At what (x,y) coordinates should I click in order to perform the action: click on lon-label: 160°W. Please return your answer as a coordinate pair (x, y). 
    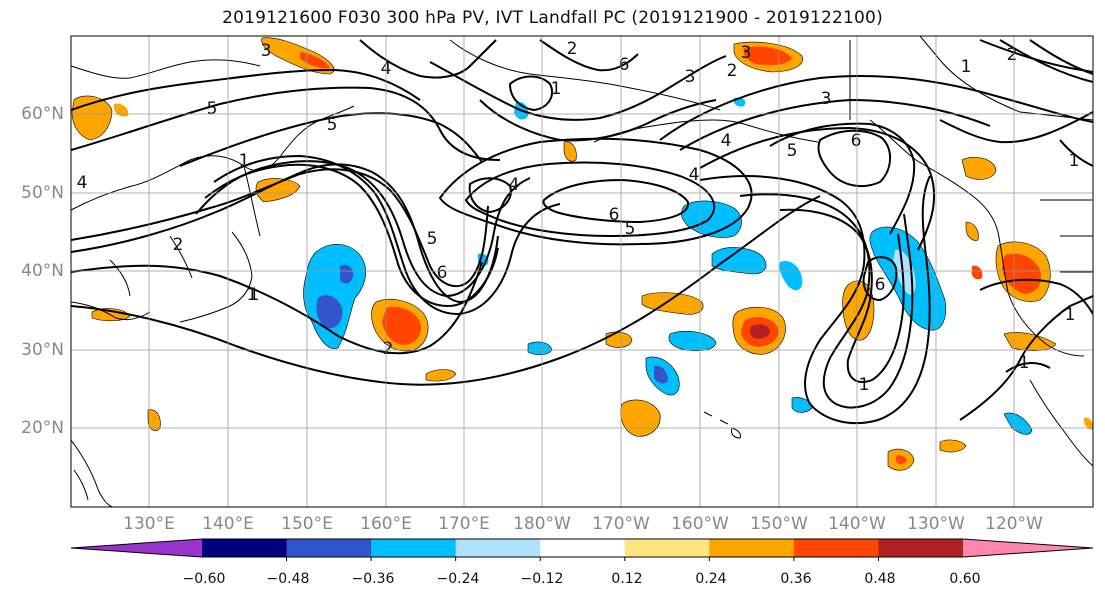
    Looking at the image, I should click on (700, 524).